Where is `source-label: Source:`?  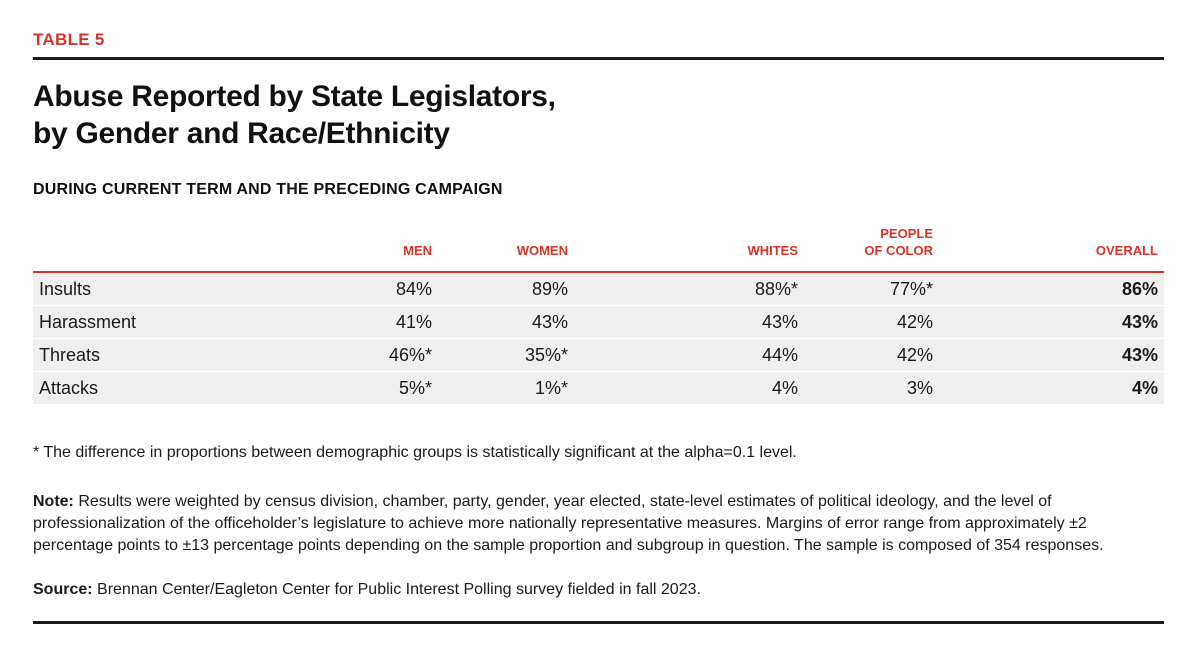
source-label: Source: is located at coordinates (63, 589).